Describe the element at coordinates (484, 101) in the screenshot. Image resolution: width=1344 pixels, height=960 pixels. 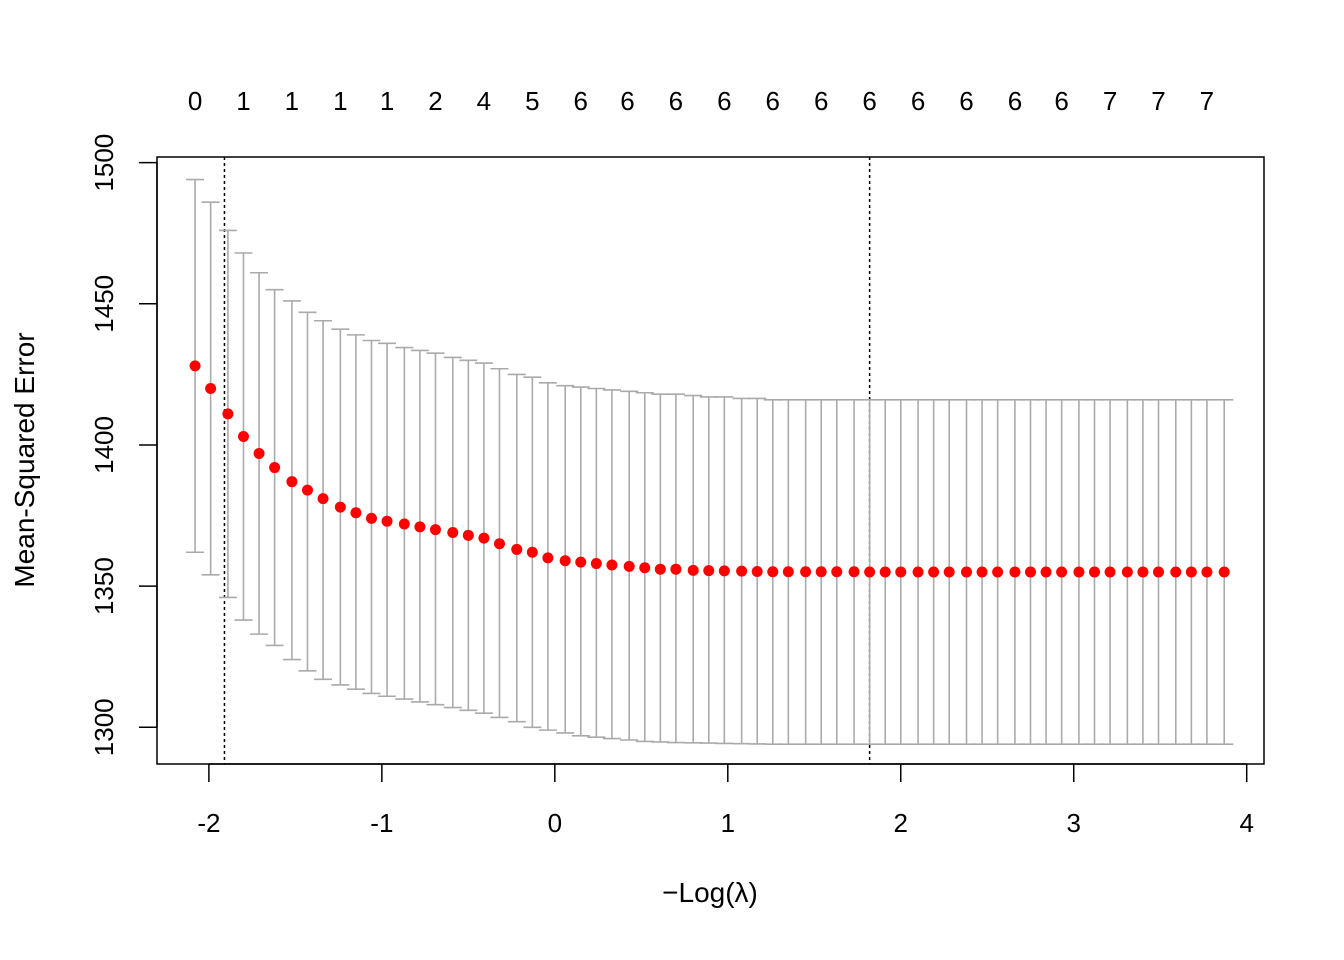
I see `top-axis-label: 4` at that location.